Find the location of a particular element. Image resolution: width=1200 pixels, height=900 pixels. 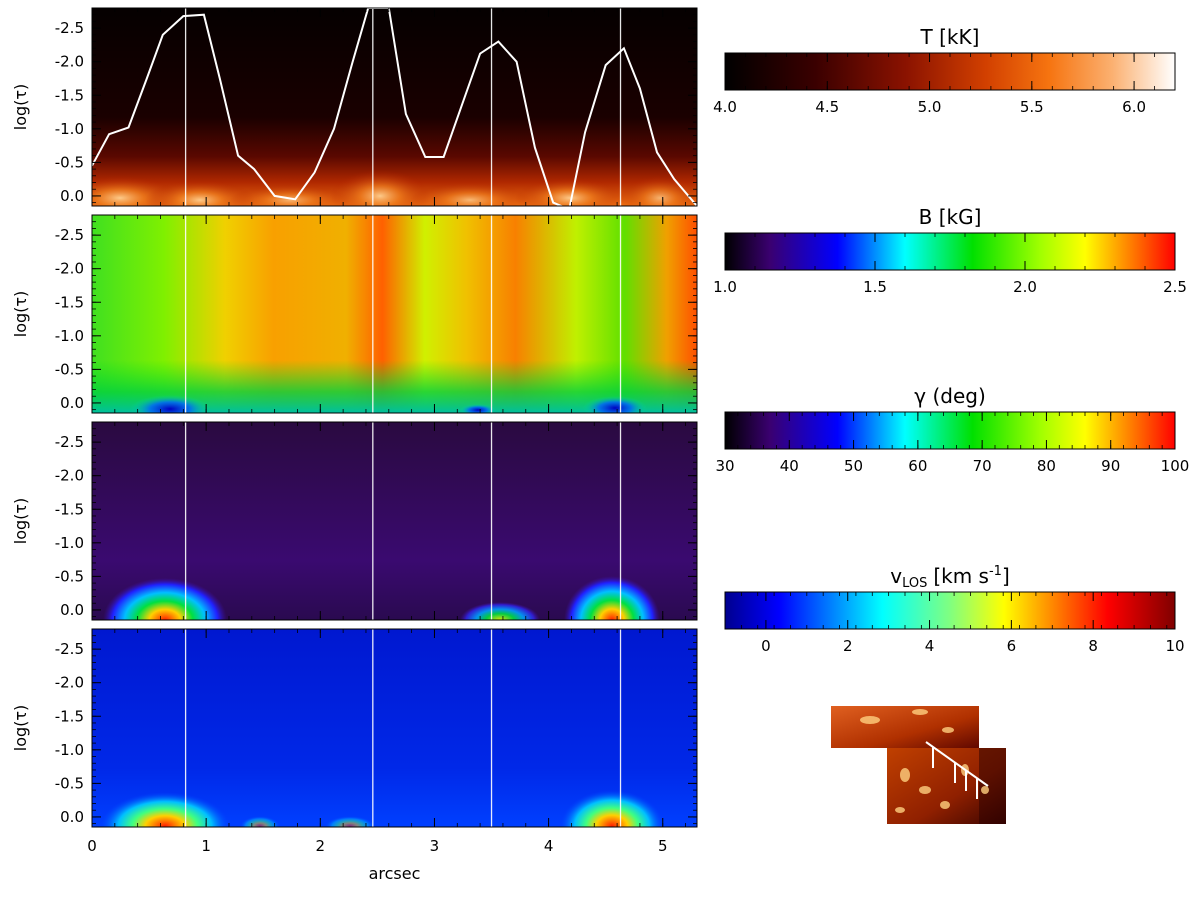

colorbar-tick-label: 1.0 is located at coordinates (725, 287).